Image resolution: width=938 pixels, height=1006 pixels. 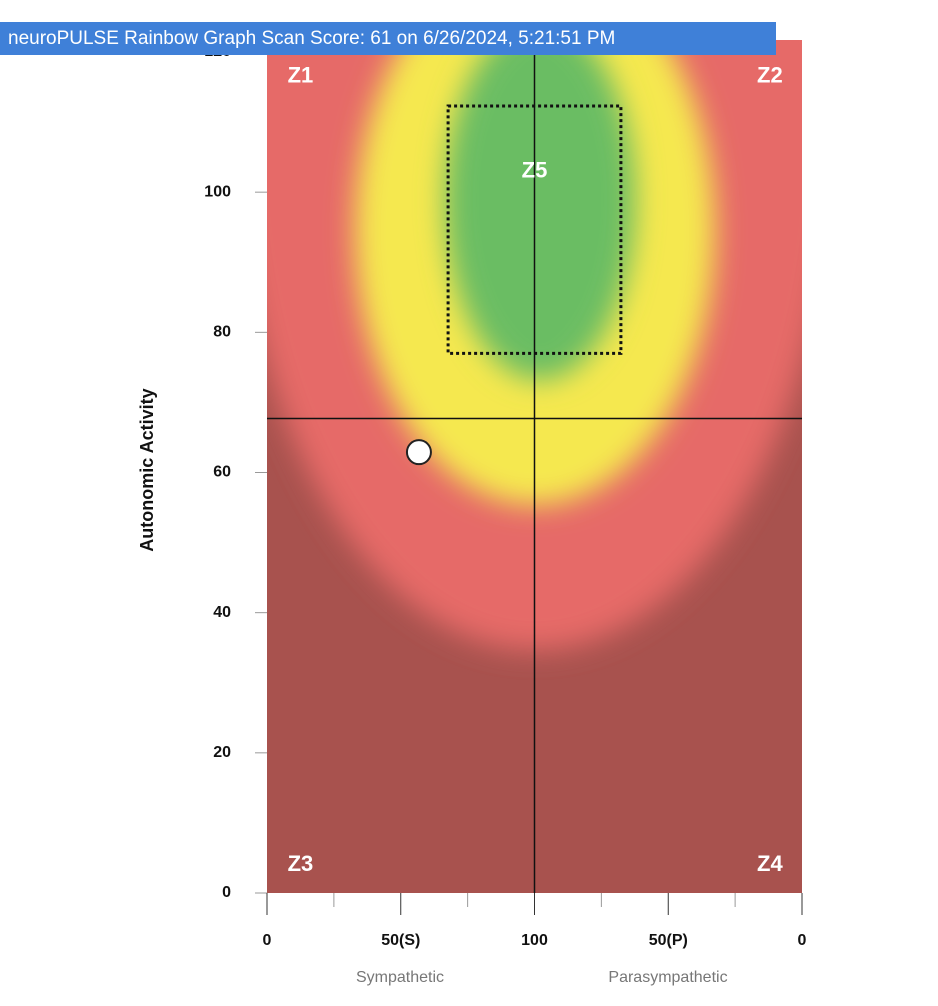 What do you see at coordinates (301, 74) in the screenshot?
I see `zone-label: Z1` at bounding box center [301, 74].